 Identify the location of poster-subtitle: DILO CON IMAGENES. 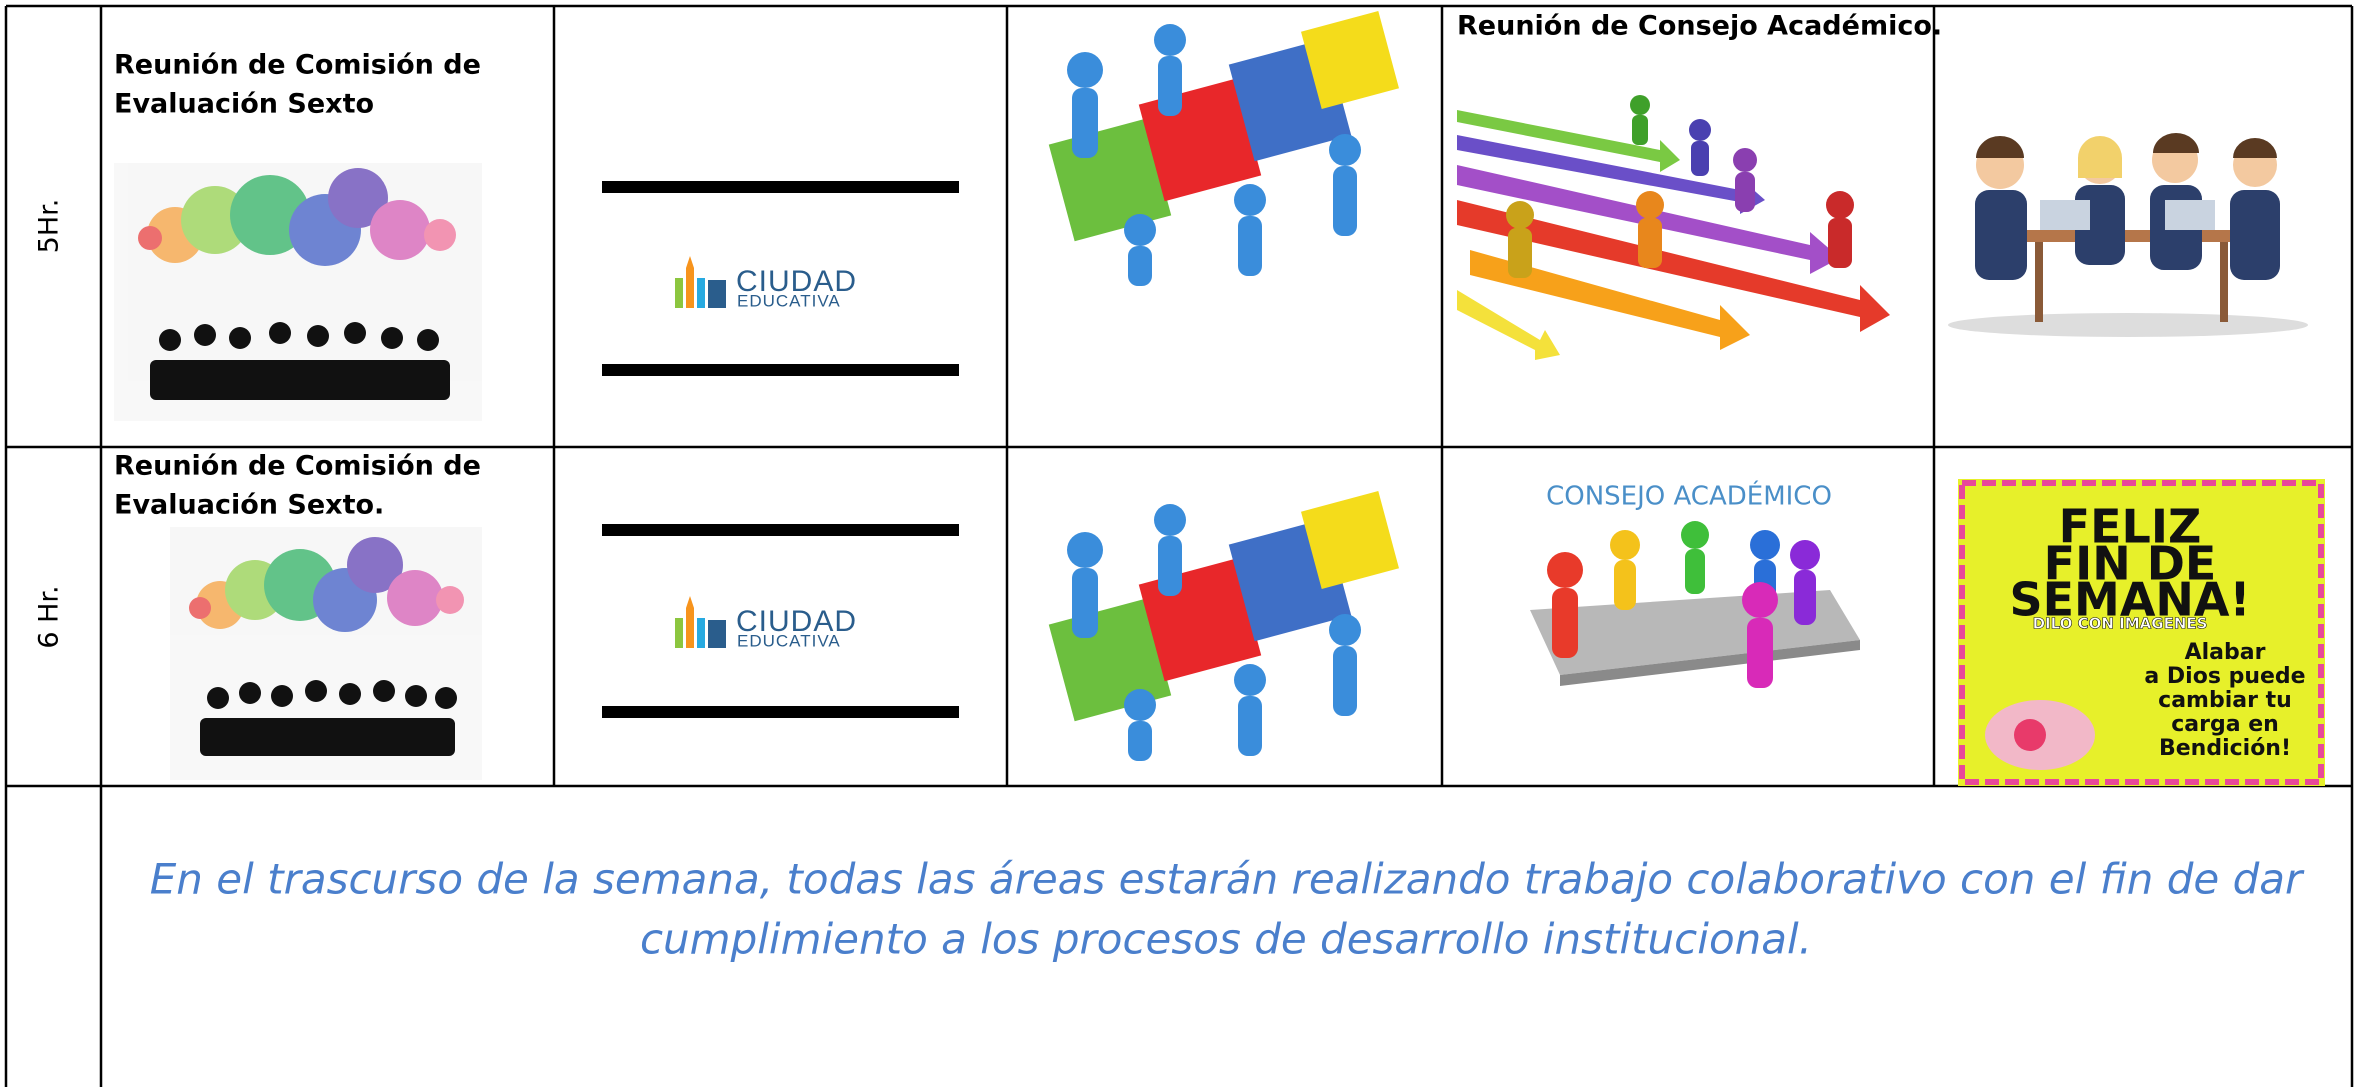
(2120, 624).